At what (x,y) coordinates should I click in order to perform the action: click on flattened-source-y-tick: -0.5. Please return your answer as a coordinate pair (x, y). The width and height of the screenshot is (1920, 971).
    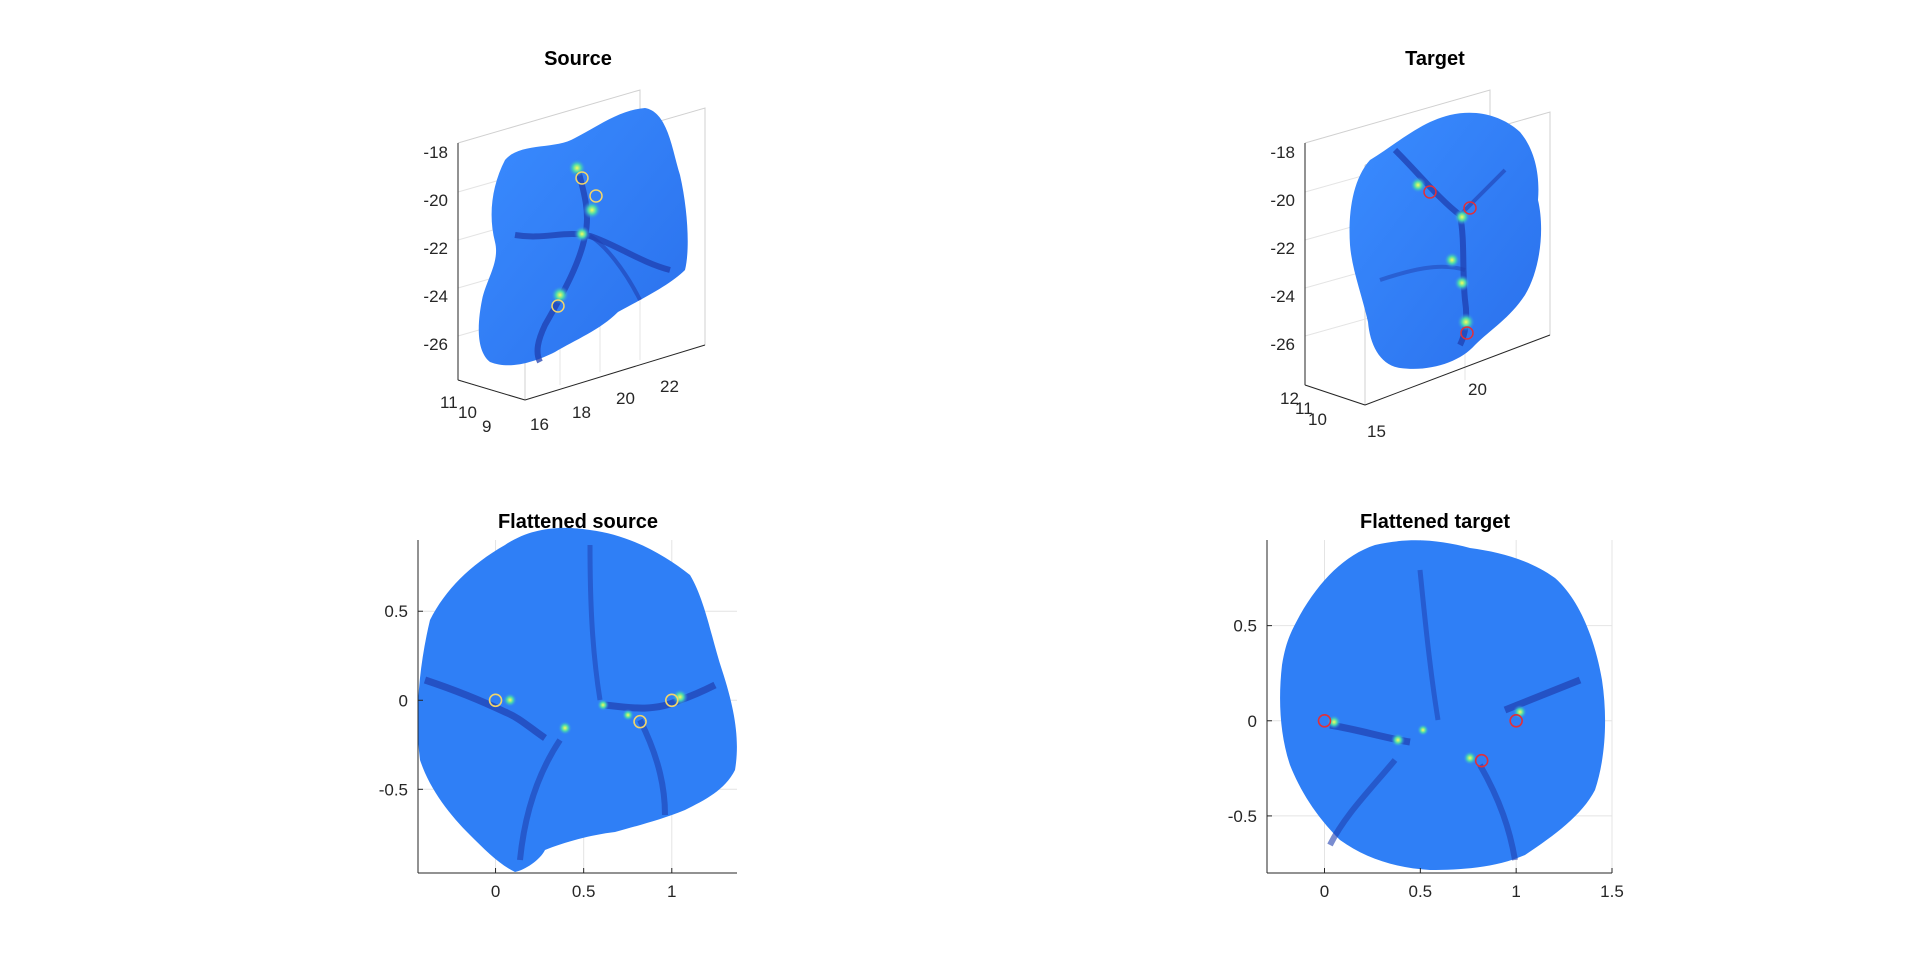
    Looking at the image, I should click on (393, 789).